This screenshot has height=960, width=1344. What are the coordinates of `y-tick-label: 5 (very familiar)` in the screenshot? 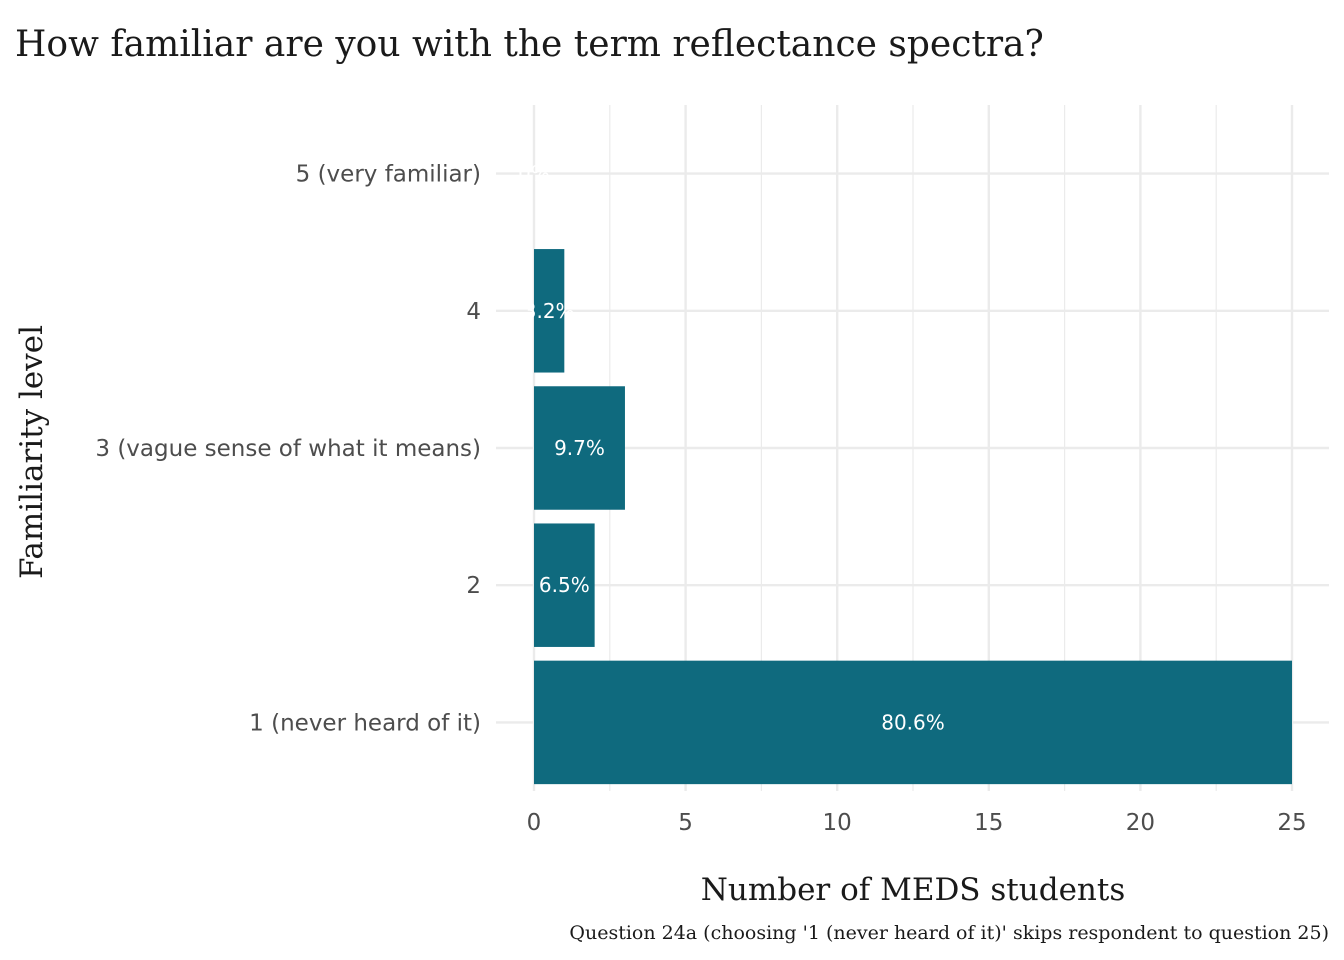 It's located at (388, 175).